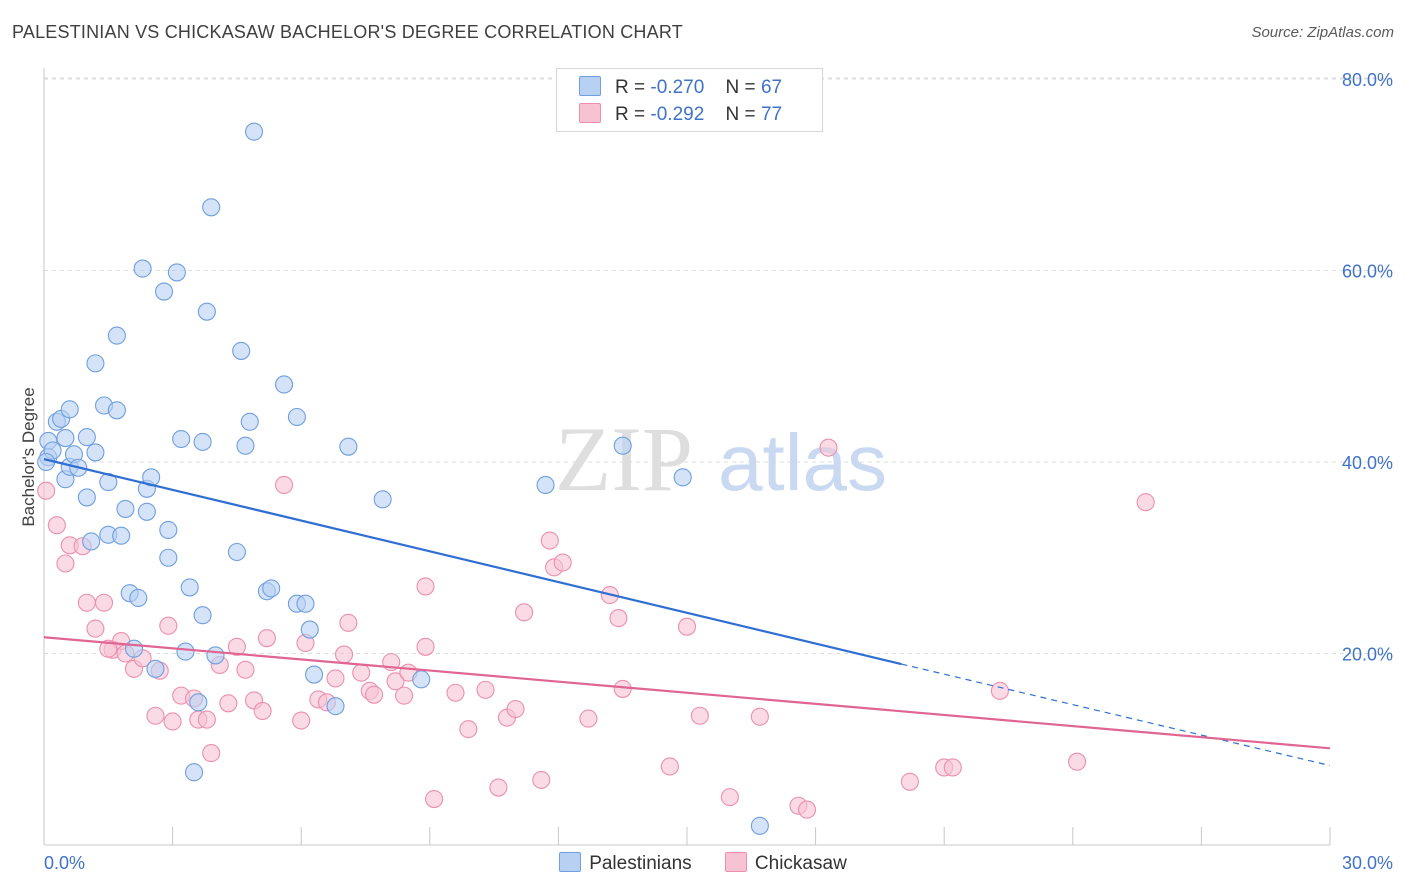  Describe the element at coordinates (570, 862) in the screenshot. I see `series-swatch-blue` at that location.